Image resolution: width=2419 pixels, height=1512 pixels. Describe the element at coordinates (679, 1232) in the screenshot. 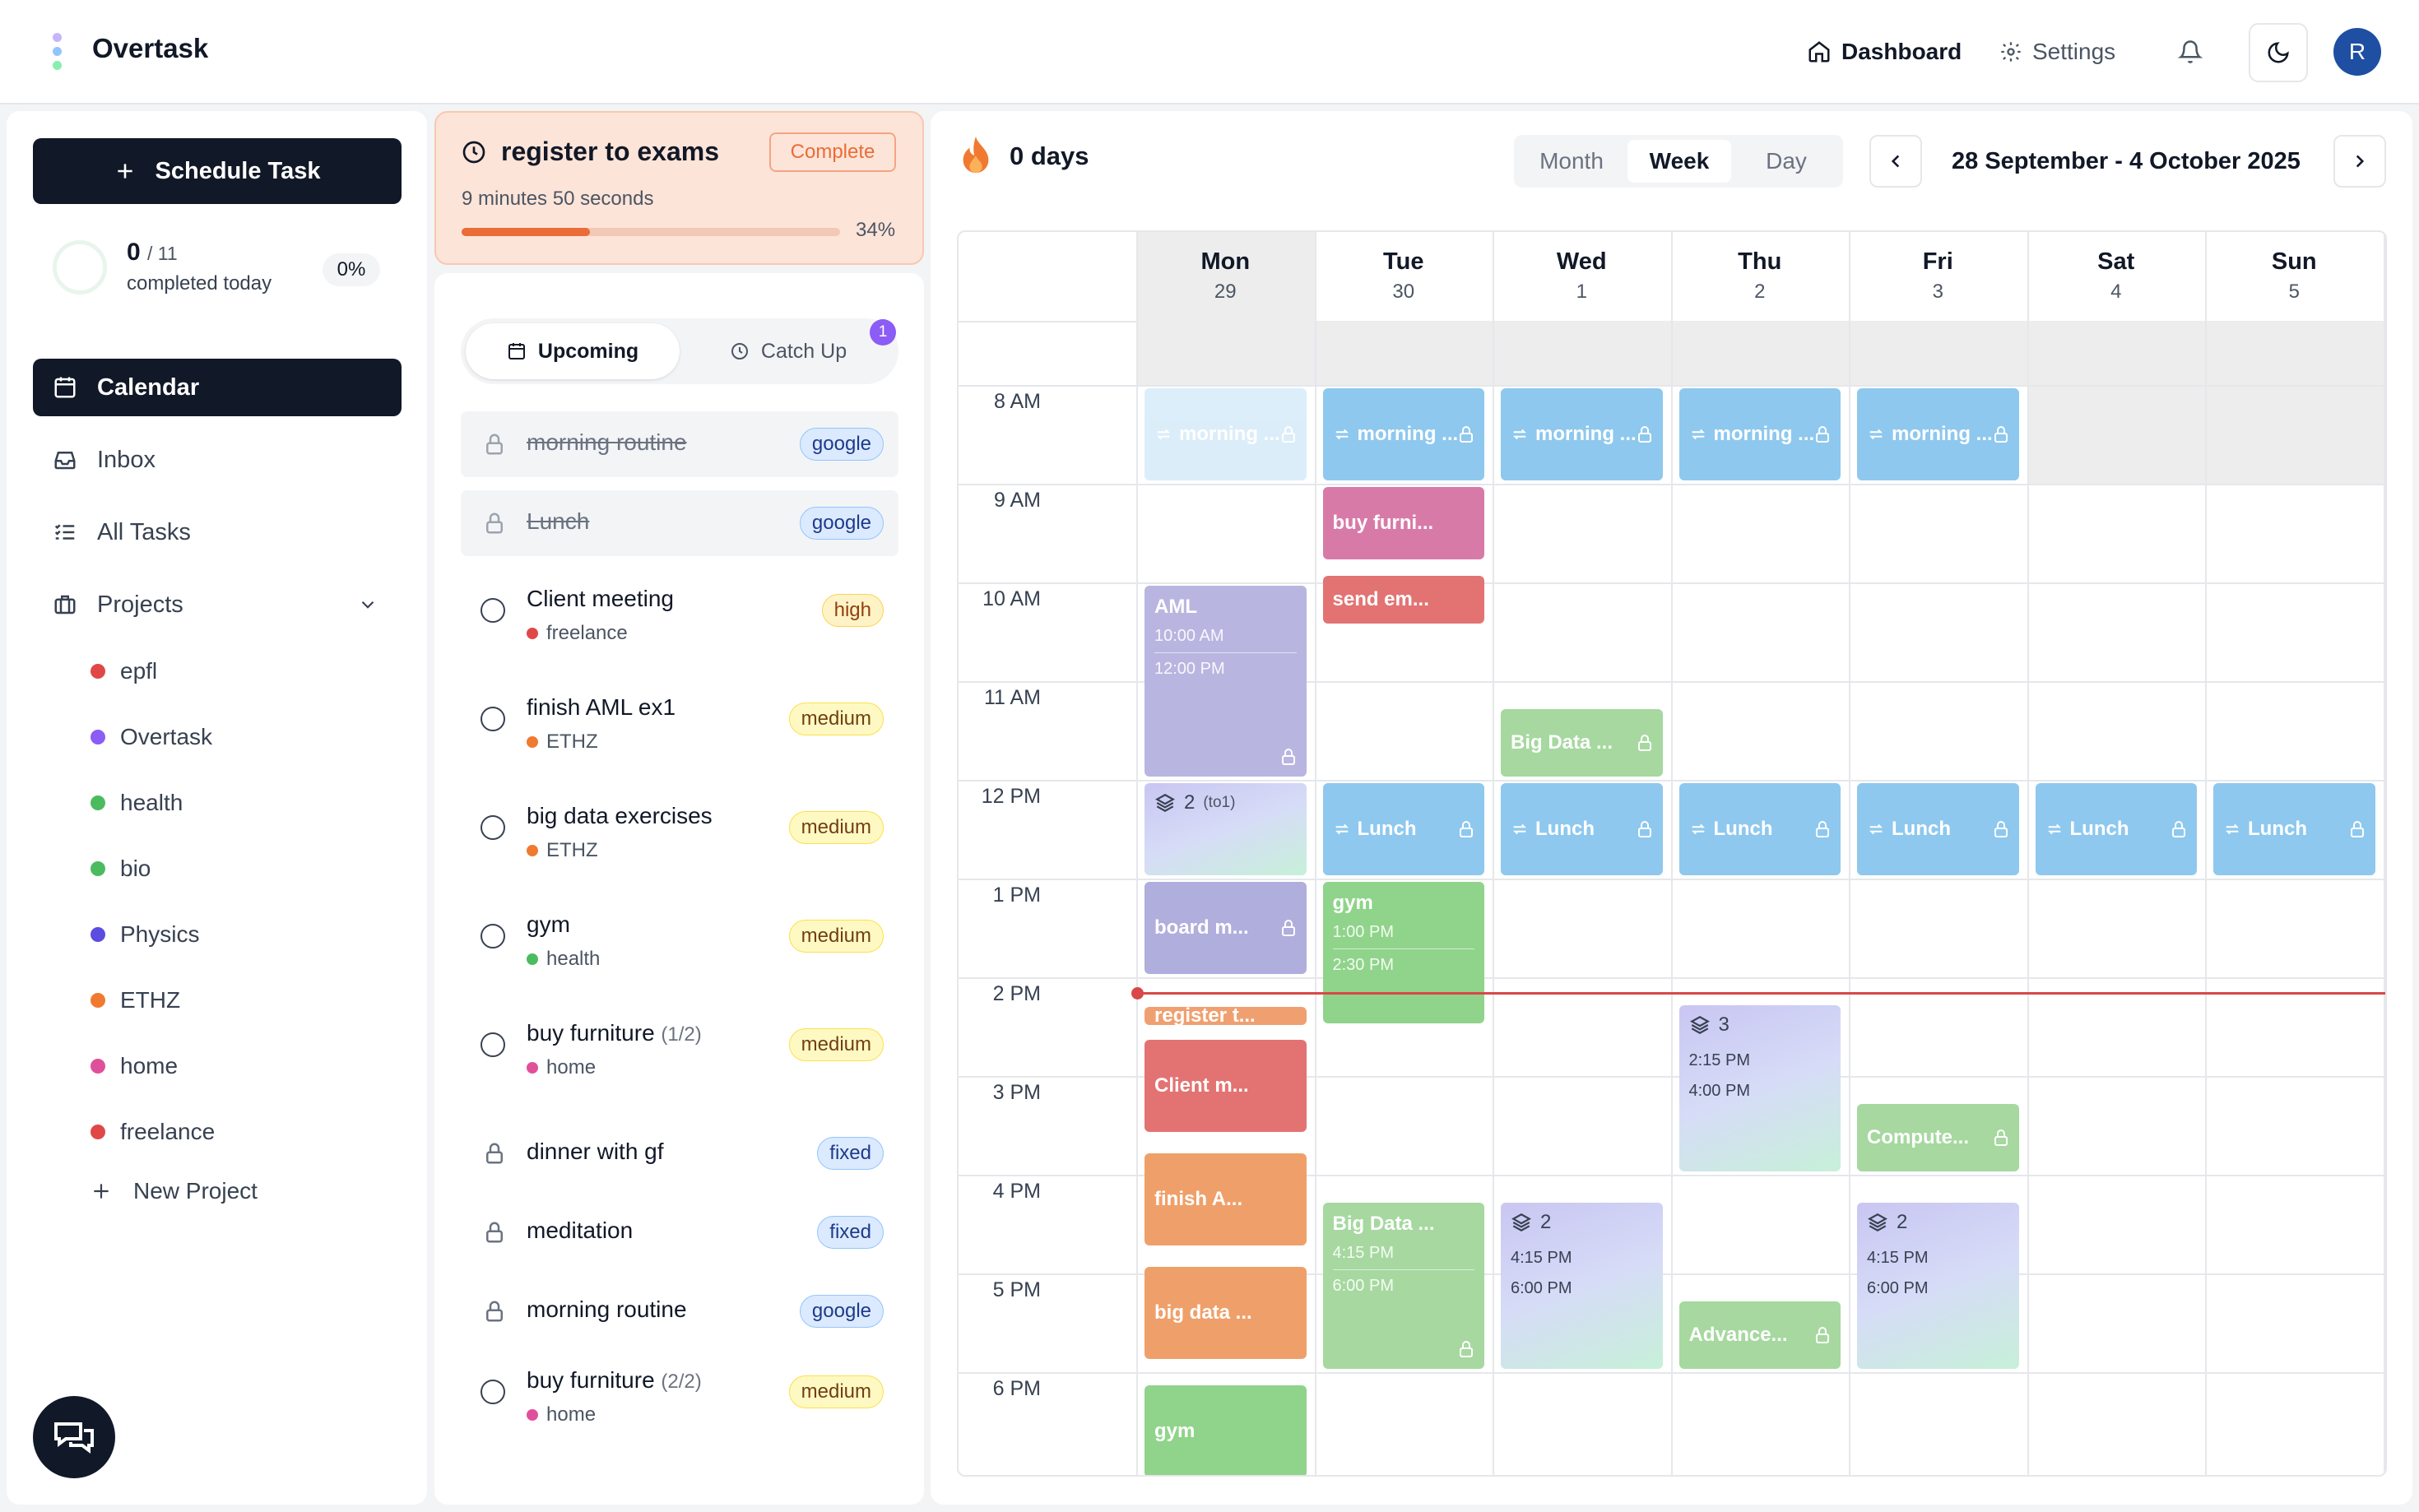

I see `task-row: meditation fixed` at that location.